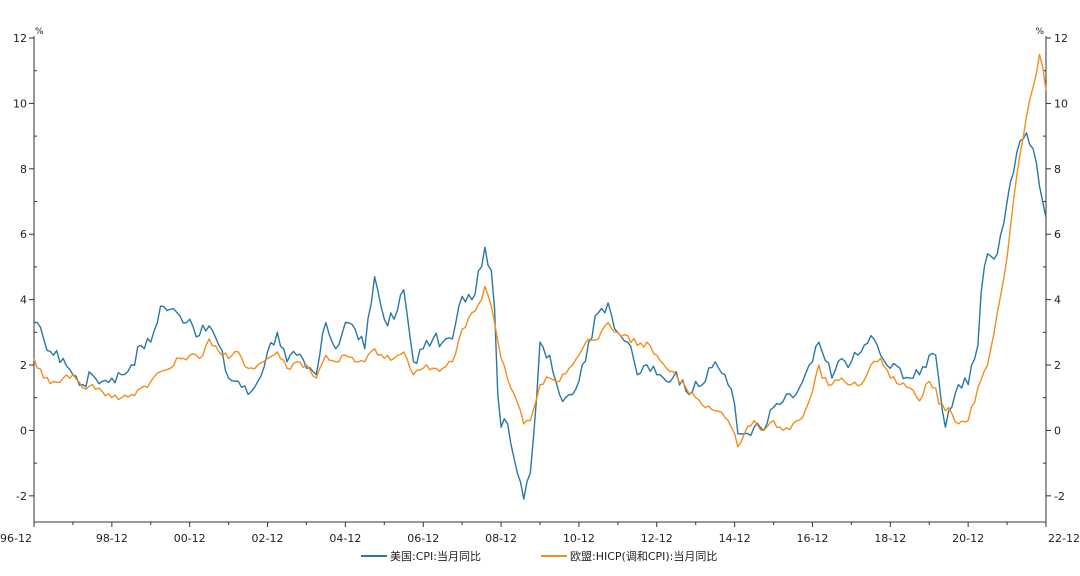 This screenshot has height=576, width=1080. Describe the element at coordinates (1064, 538) in the screenshot. I see `x-tick-label: 22-12` at that location.